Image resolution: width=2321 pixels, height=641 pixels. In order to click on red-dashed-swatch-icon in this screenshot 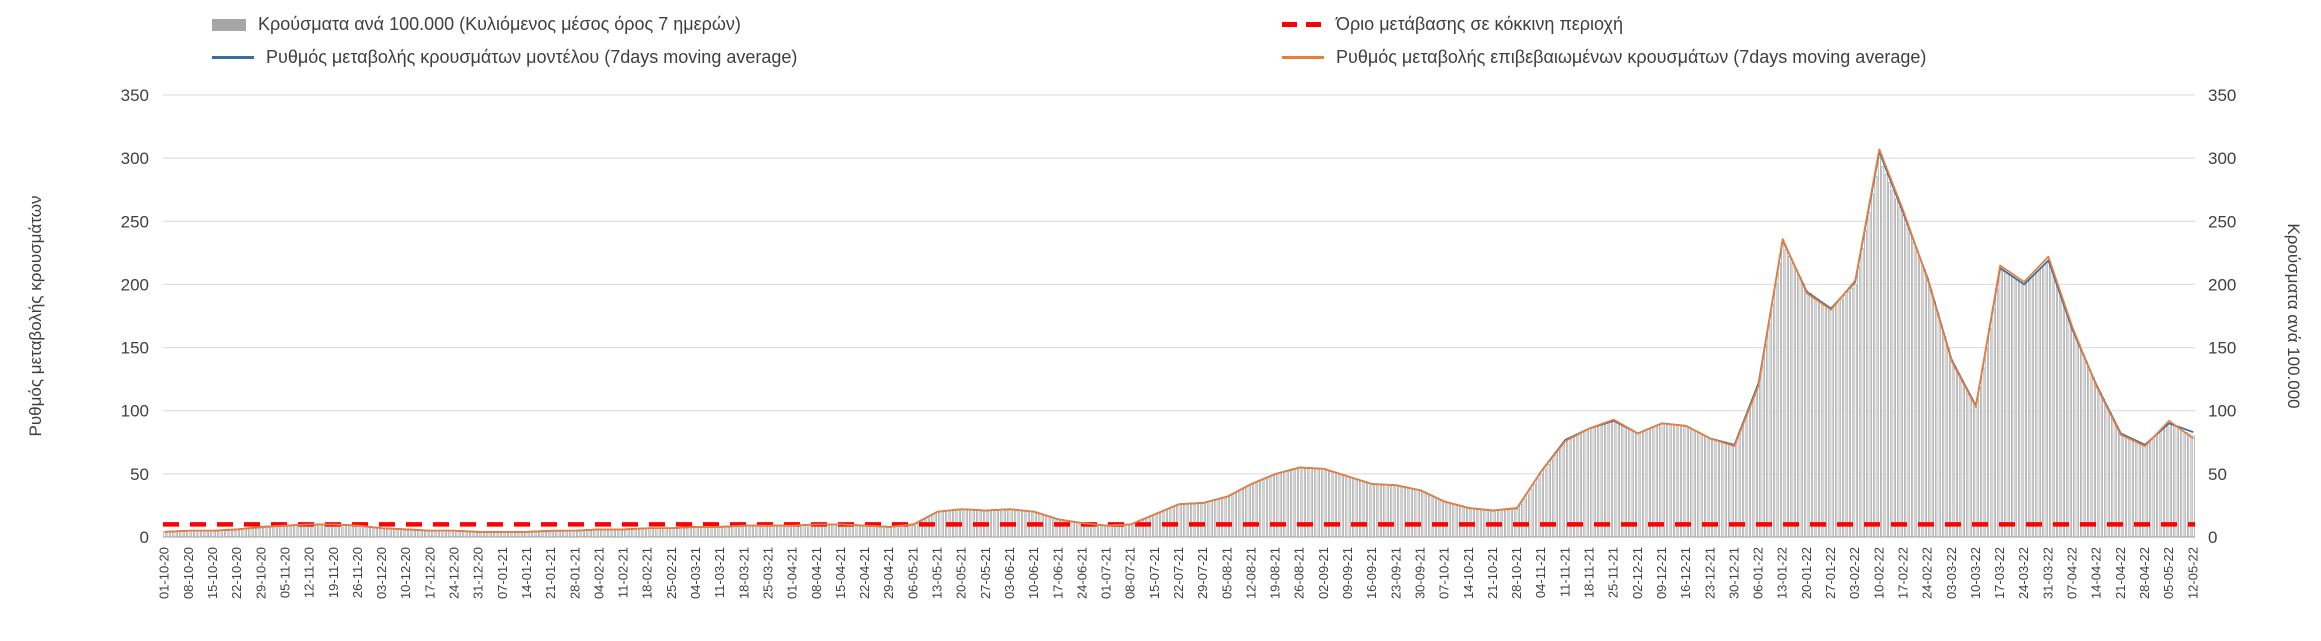, I will do `click(1303, 24)`.